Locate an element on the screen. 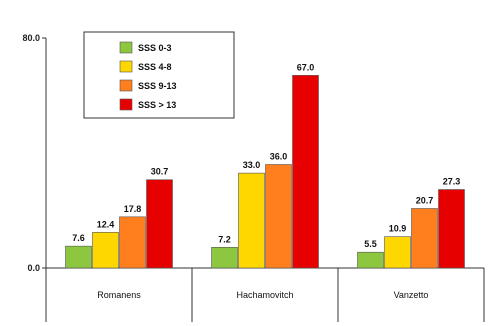  bar-value-label: 36.0 is located at coordinates (279, 157).